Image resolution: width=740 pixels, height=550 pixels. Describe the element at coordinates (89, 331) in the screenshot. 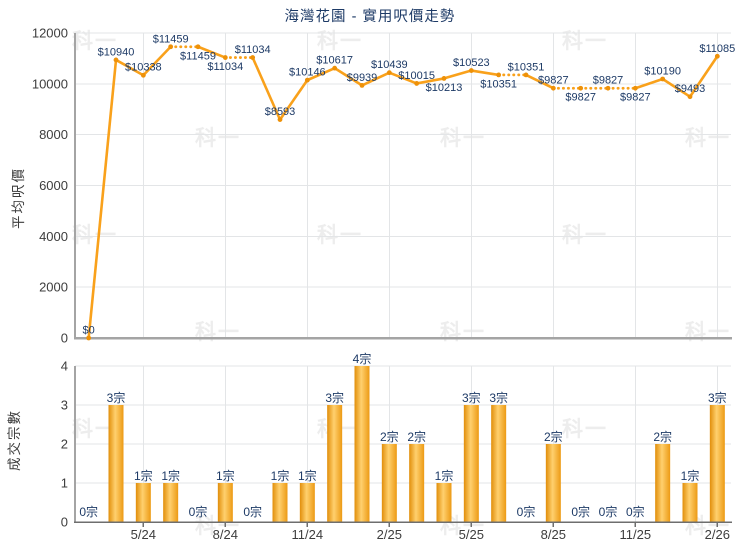

I see `price-value-label: $0` at that location.